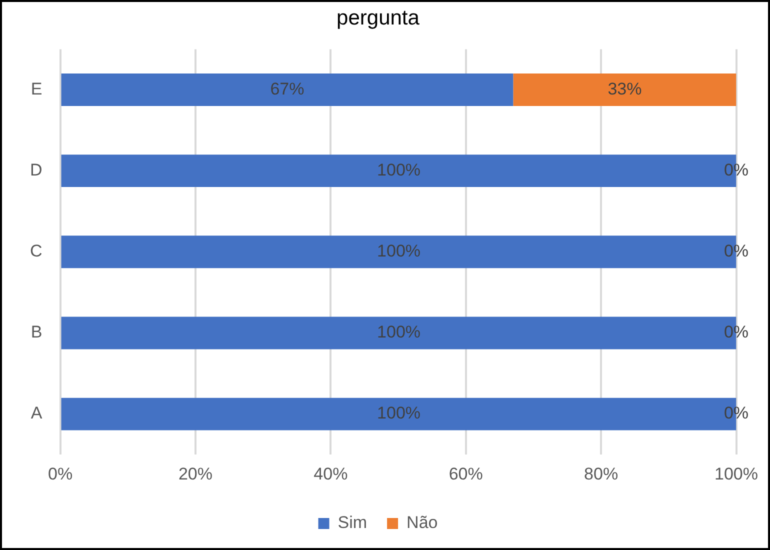 The image size is (770, 550). Describe the element at coordinates (287, 88) in the screenshot. I see `data-label: 67%` at that location.